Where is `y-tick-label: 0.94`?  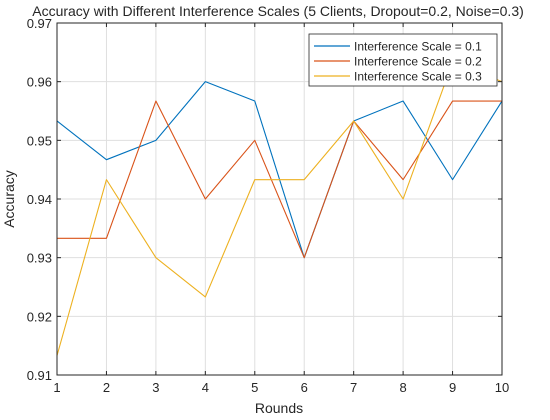
y-tick-label: 0.94 is located at coordinates (39, 199).